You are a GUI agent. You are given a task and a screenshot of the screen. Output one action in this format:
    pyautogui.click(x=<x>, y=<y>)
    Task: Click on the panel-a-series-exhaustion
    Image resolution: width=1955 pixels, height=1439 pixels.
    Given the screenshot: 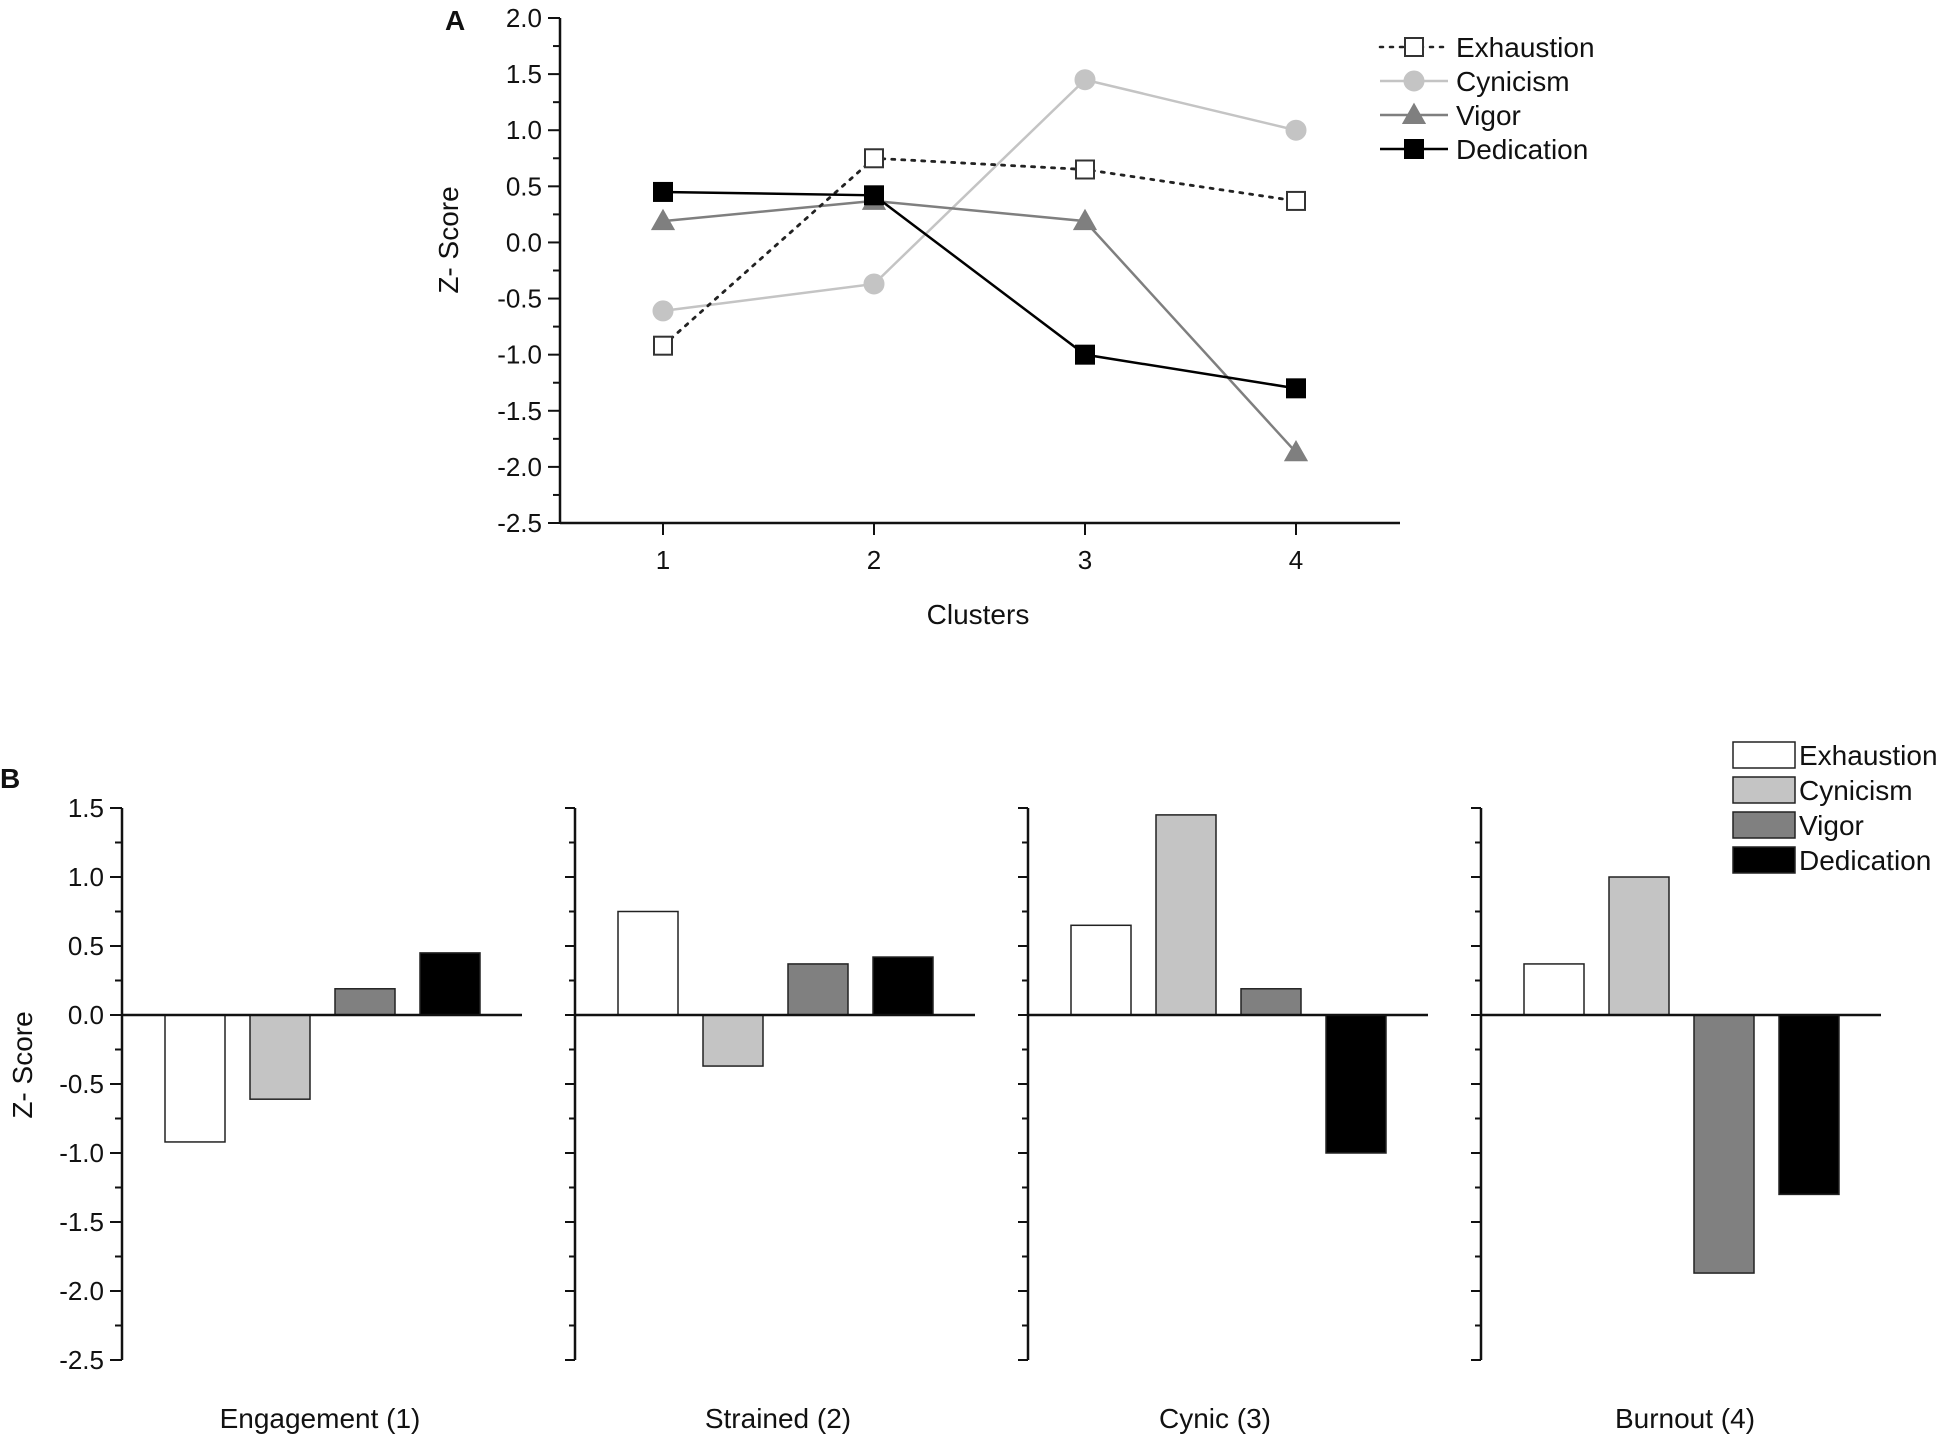 What is the action you would take?
    pyautogui.click(x=979, y=252)
    